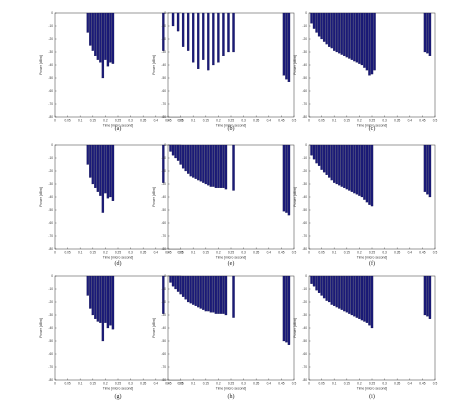 Image resolution: width=452 pixels, height=407 pixels. I want to click on x-axis-label: Time [micro second], so click(372, 258).